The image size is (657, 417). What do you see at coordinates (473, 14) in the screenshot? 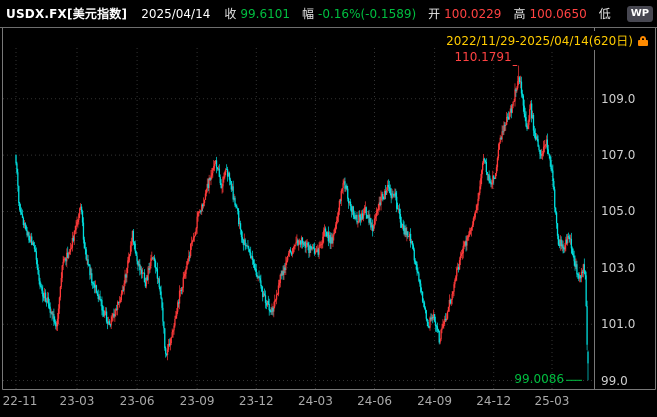
I see `open-value: 100.0229` at bounding box center [473, 14].